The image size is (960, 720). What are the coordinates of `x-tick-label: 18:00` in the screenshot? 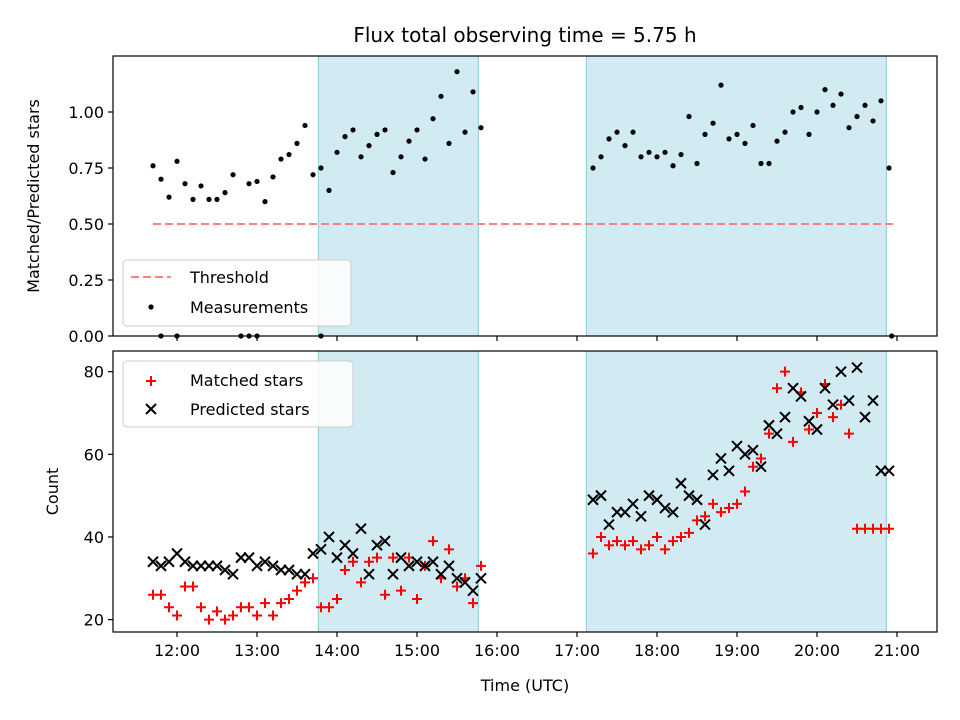 It's located at (657, 650).